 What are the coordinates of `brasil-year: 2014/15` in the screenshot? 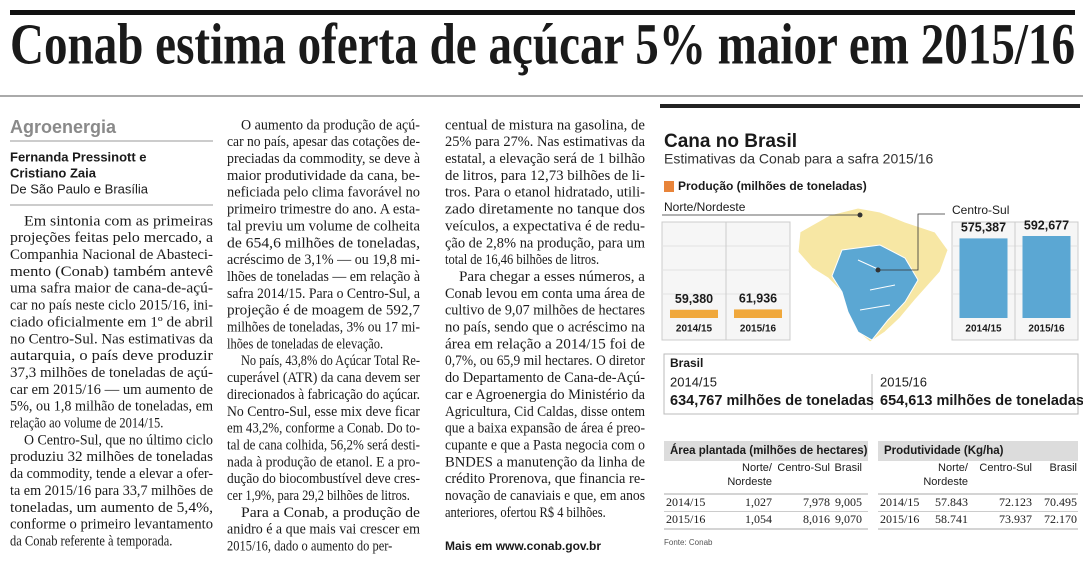 It's located at (693, 381).